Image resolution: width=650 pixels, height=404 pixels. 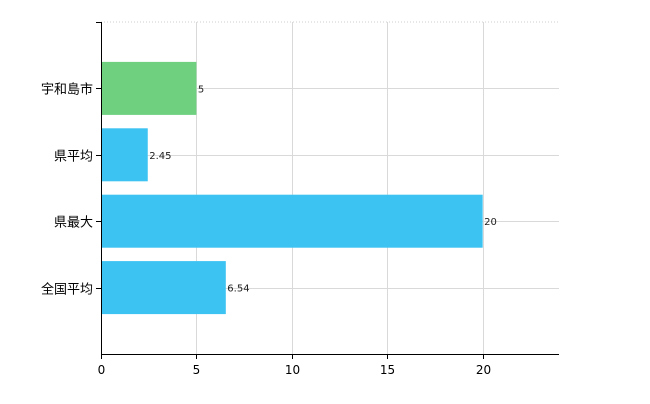 I want to click on y-tick-label: 宇和島市, so click(x=67, y=90).